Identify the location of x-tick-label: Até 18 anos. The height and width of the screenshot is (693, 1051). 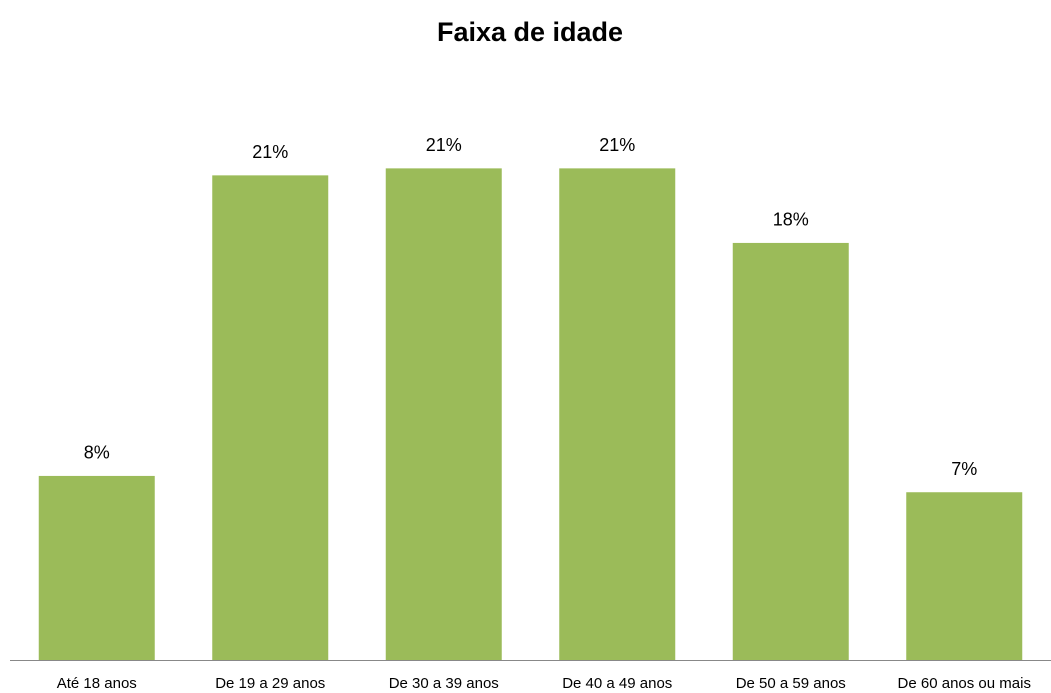
(97, 683).